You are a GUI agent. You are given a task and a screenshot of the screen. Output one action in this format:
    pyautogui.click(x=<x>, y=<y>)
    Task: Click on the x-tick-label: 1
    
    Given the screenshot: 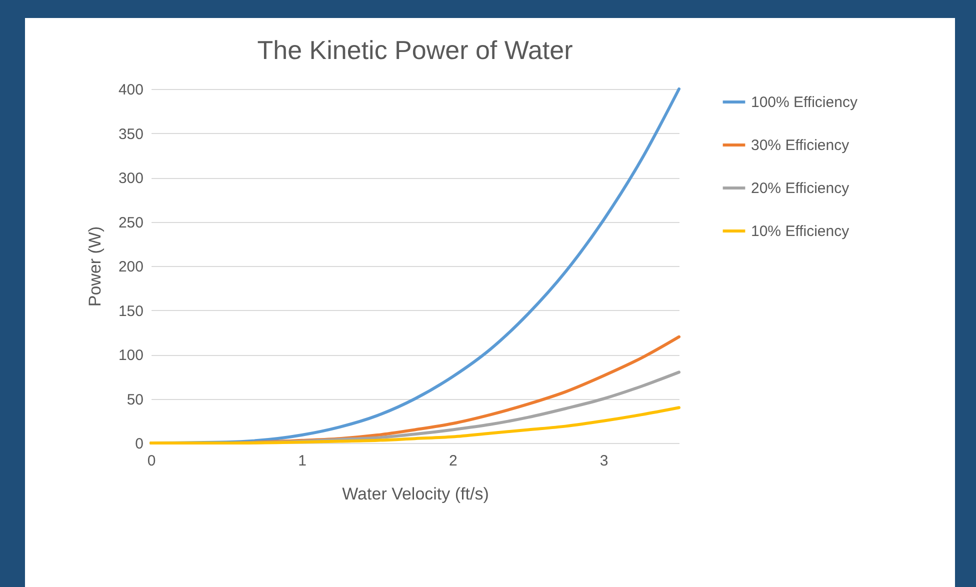 What is the action you would take?
    pyautogui.click(x=302, y=461)
    